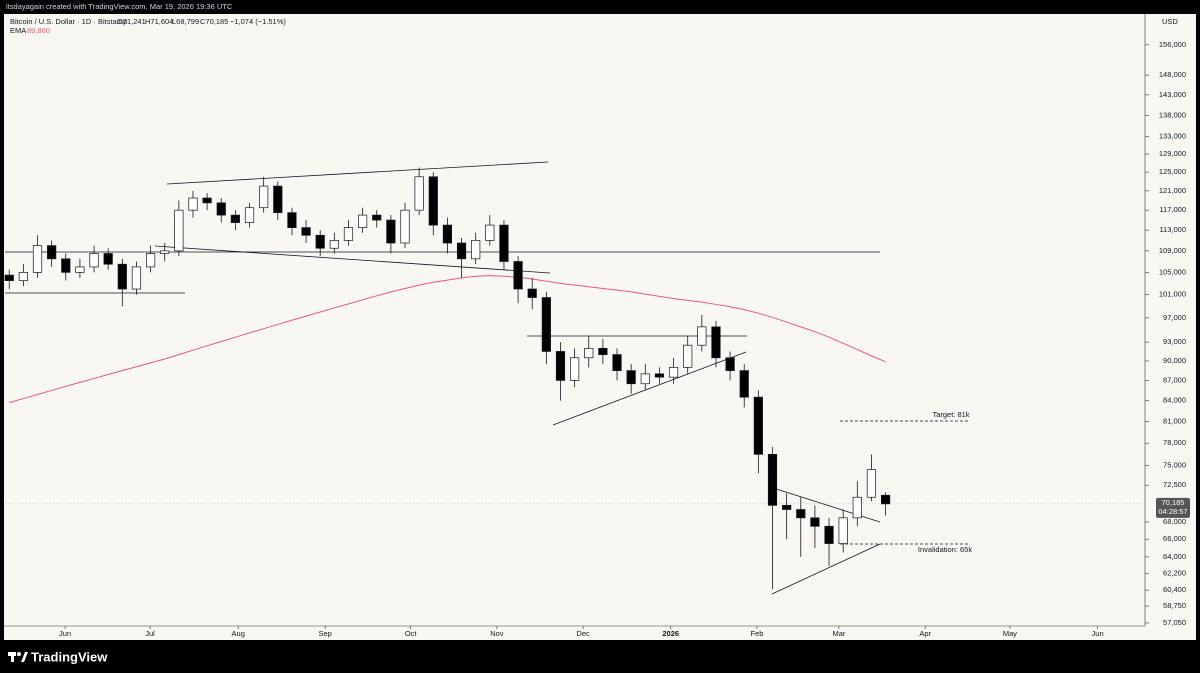  Describe the element at coordinates (238, 633) in the screenshot. I see `x-tick-label: Aug` at that location.